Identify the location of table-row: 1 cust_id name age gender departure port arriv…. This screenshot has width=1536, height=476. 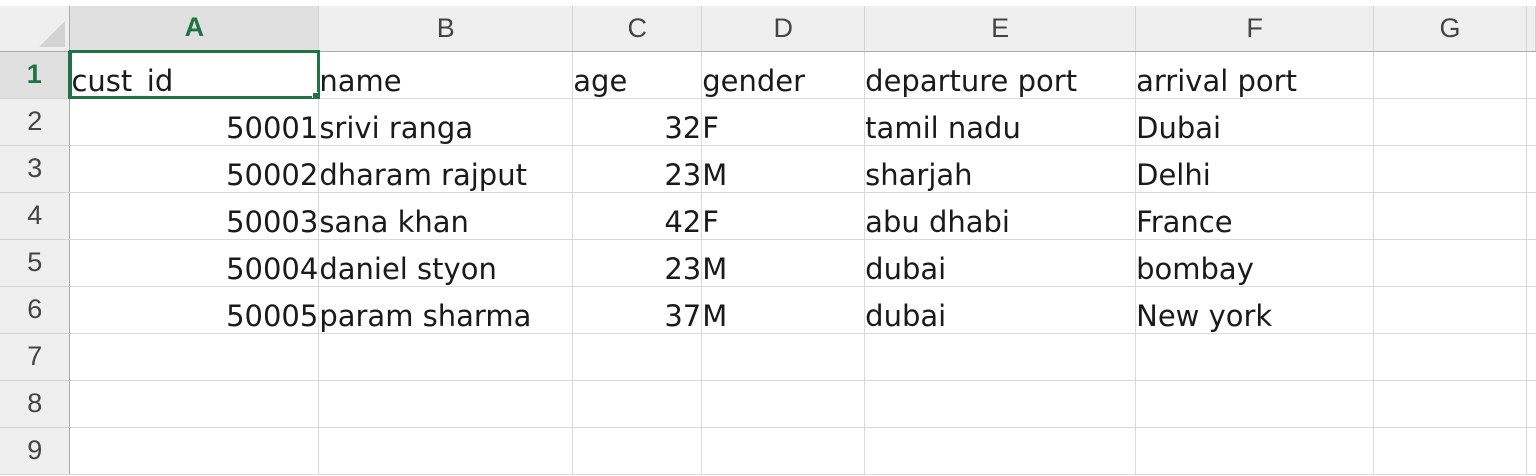
(768, 74).